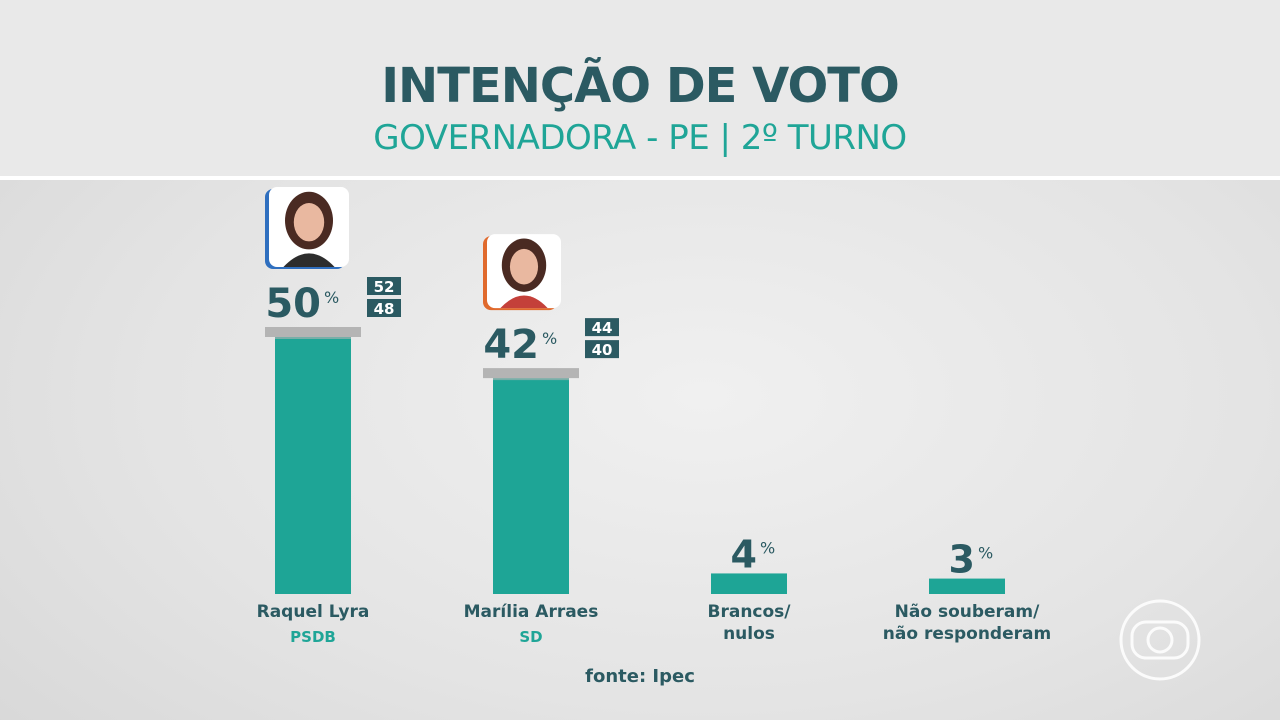 The image size is (1280, 720). Describe the element at coordinates (967, 612) in the screenshot. I see `category-label: Não souberam/` at that location.